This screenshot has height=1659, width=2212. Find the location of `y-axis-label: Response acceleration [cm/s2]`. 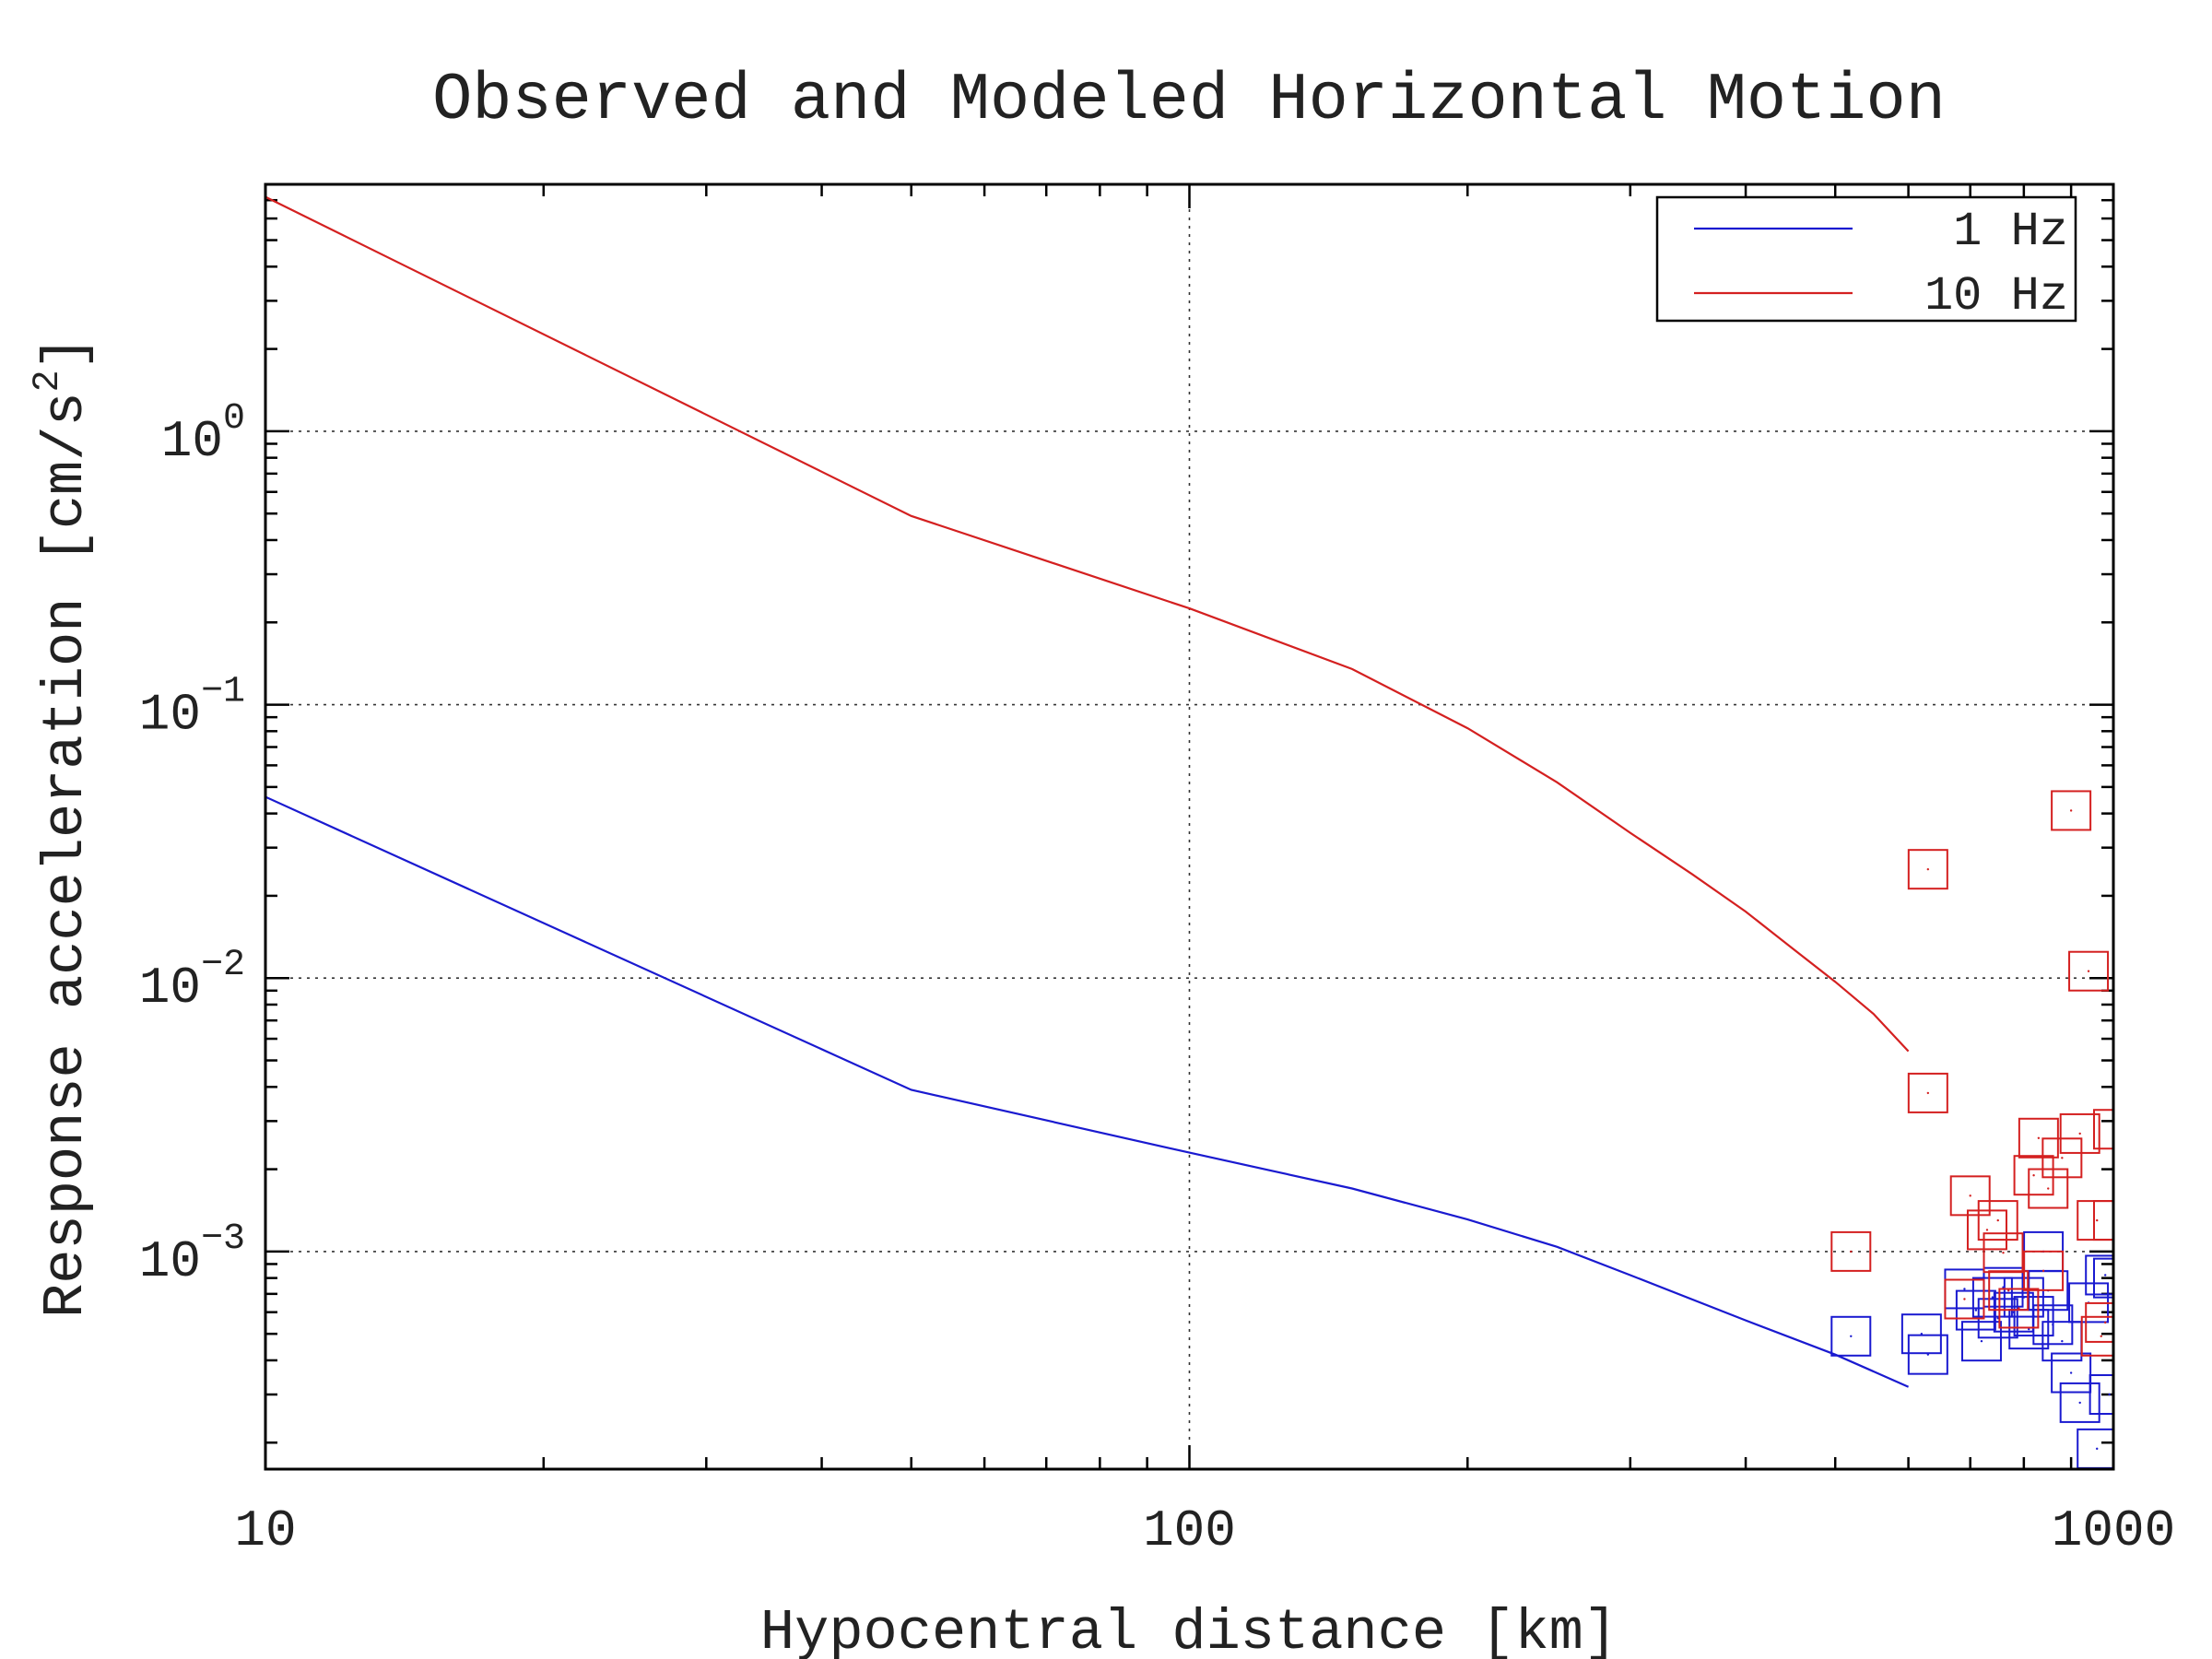

y-axis-label: Response acceleration [cm/s2] is located at coordinates (63, 826).